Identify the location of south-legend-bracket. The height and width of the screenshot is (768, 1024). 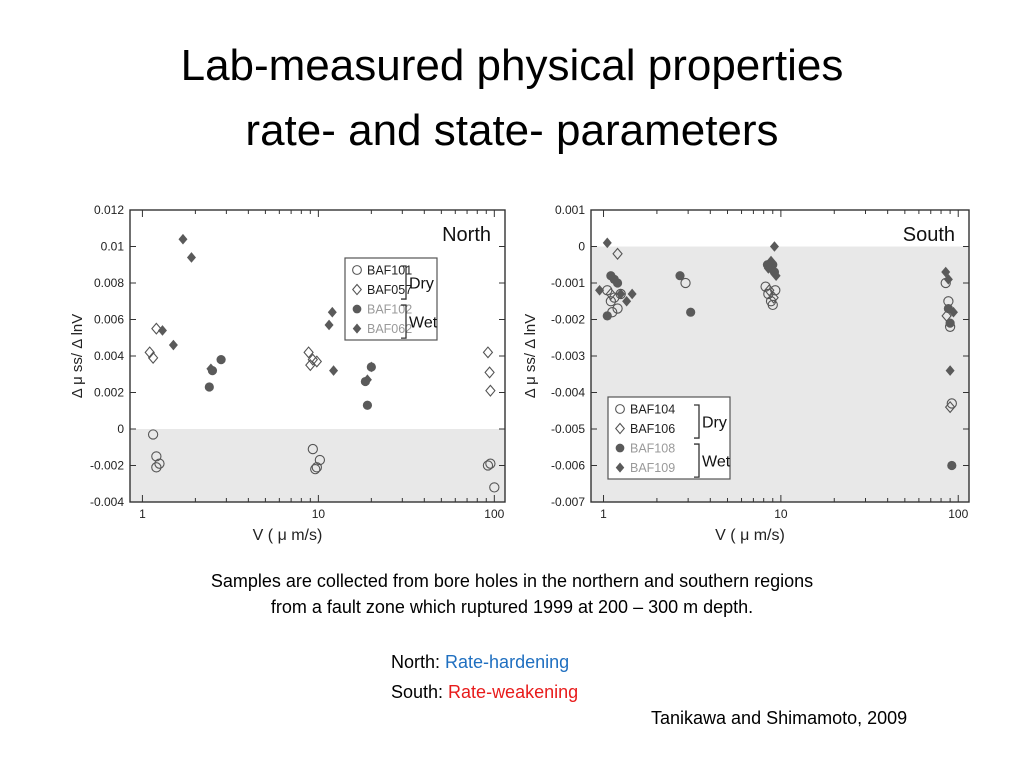
(697, 421).